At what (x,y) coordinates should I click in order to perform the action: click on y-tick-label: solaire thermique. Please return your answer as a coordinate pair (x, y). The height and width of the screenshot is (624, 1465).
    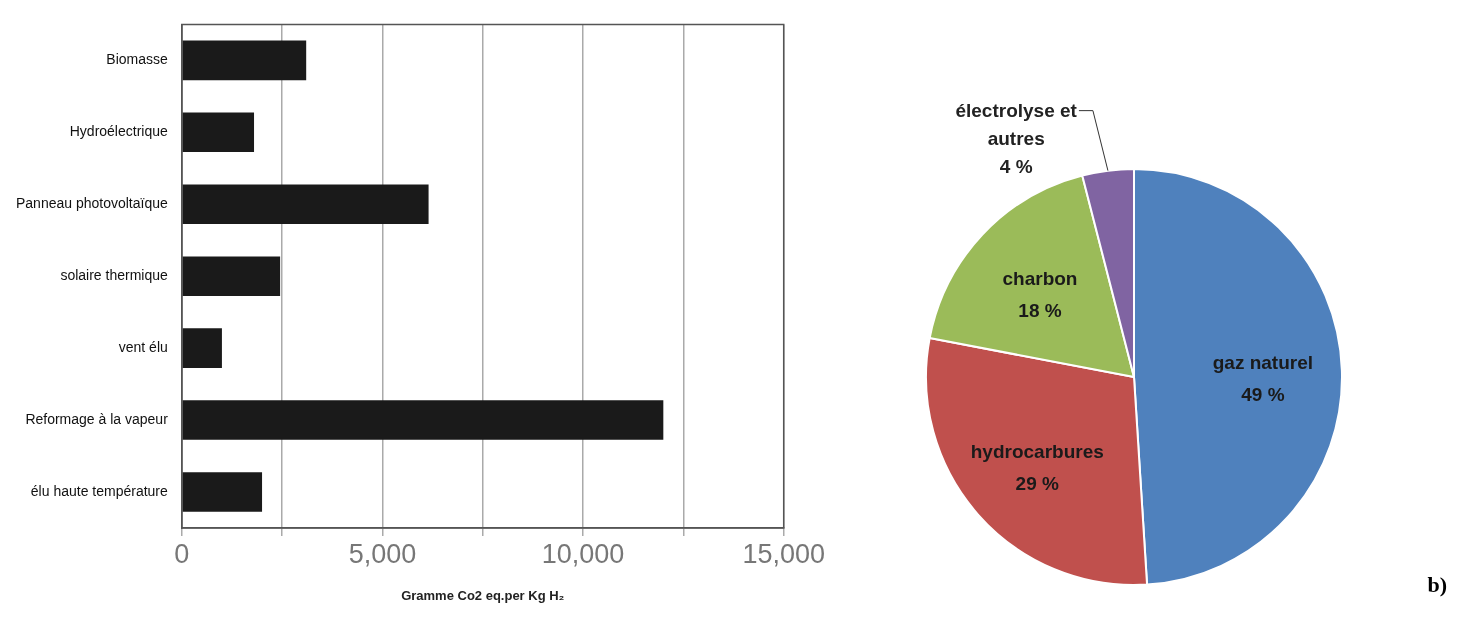
    Looking at the image, I should click on (114, 275).